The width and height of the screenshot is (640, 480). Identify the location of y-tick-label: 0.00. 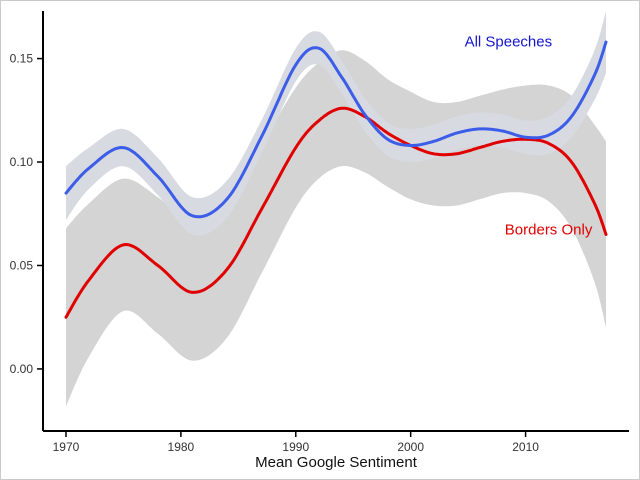
(22, 369).